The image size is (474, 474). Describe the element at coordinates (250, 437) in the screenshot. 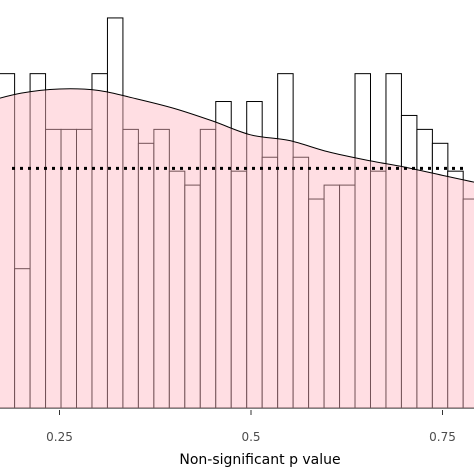

I see `x-tick-label: 0.5` at that location.